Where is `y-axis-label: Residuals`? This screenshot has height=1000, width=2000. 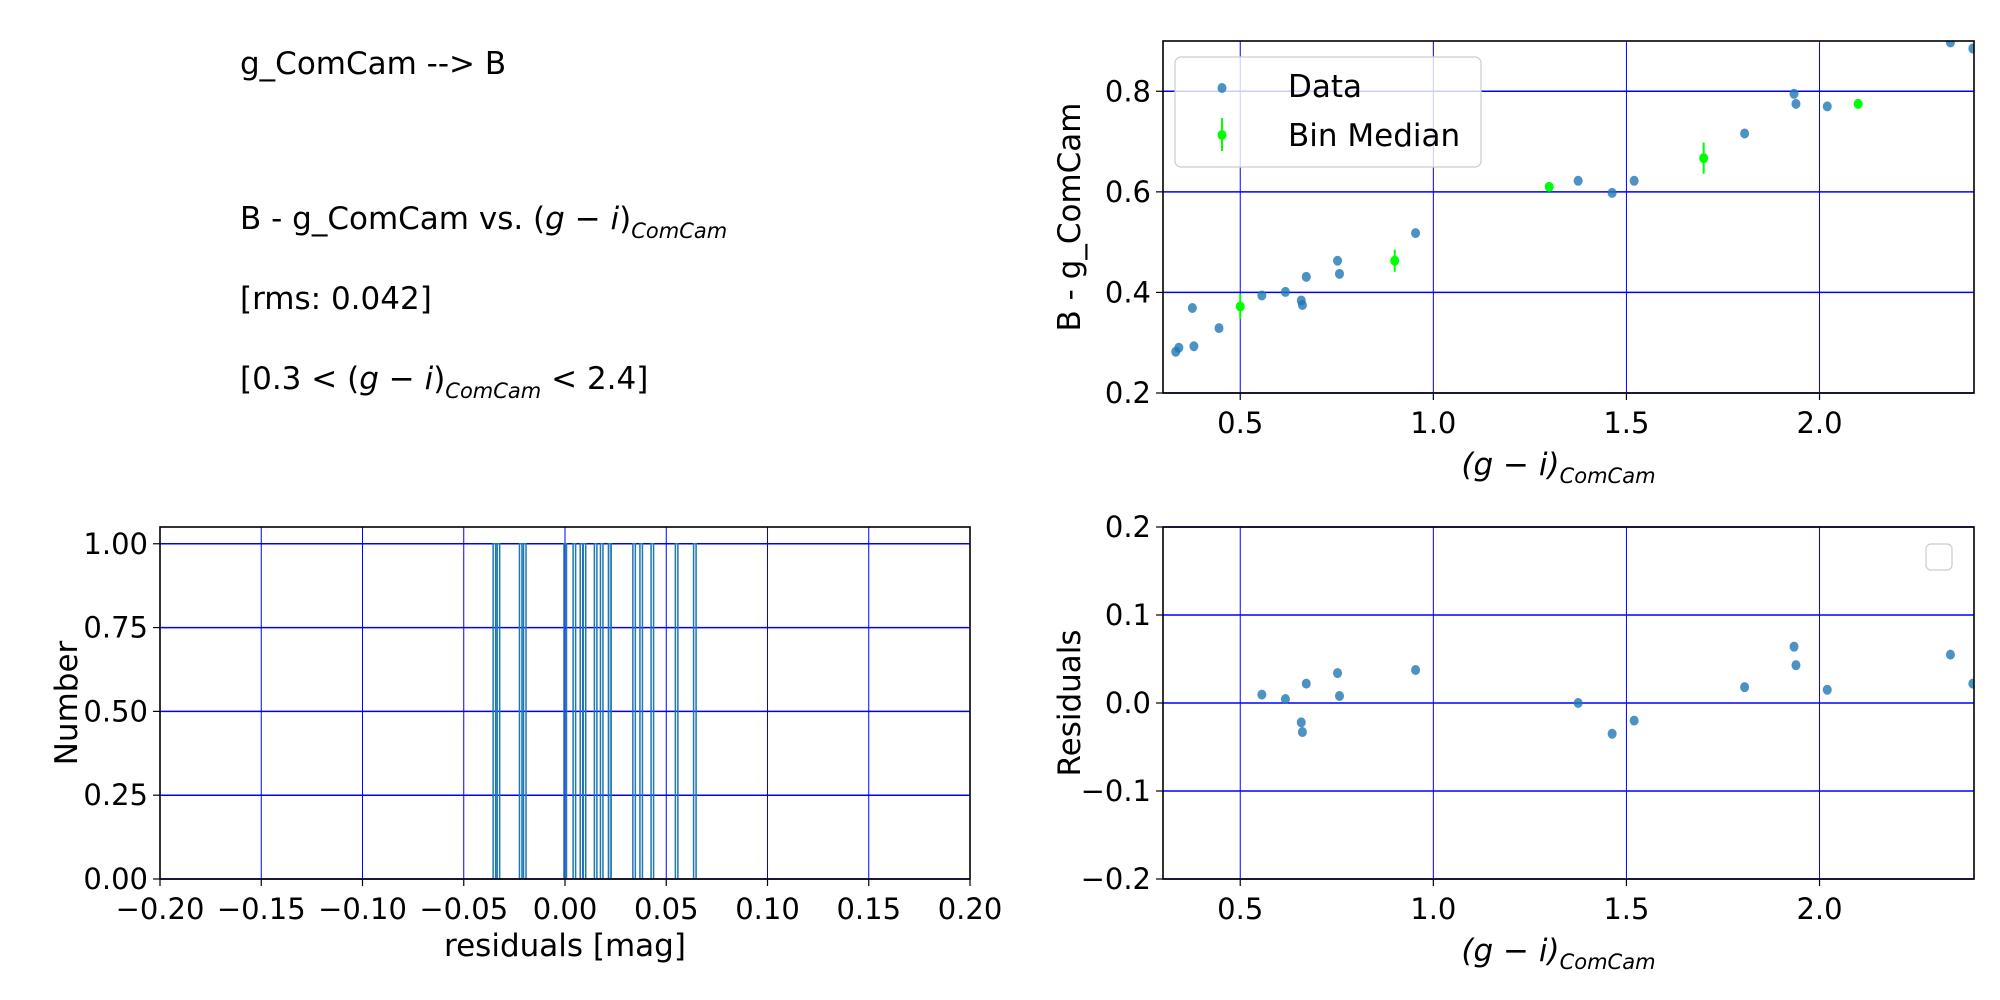
y-axis-label: Residuals is located at coordinates (1070, 702).